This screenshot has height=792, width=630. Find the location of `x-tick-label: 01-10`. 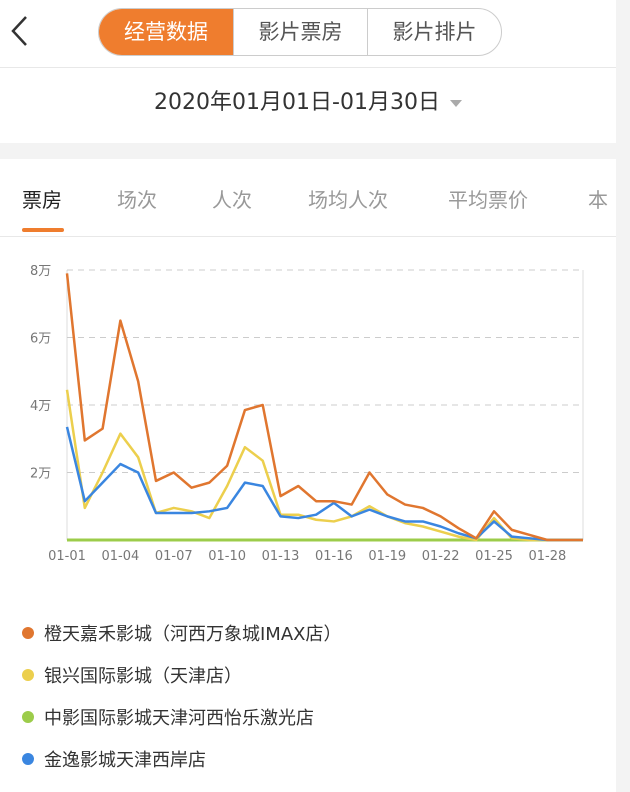

x-tick-label: 01-10 is located at coordinates (227, 556).